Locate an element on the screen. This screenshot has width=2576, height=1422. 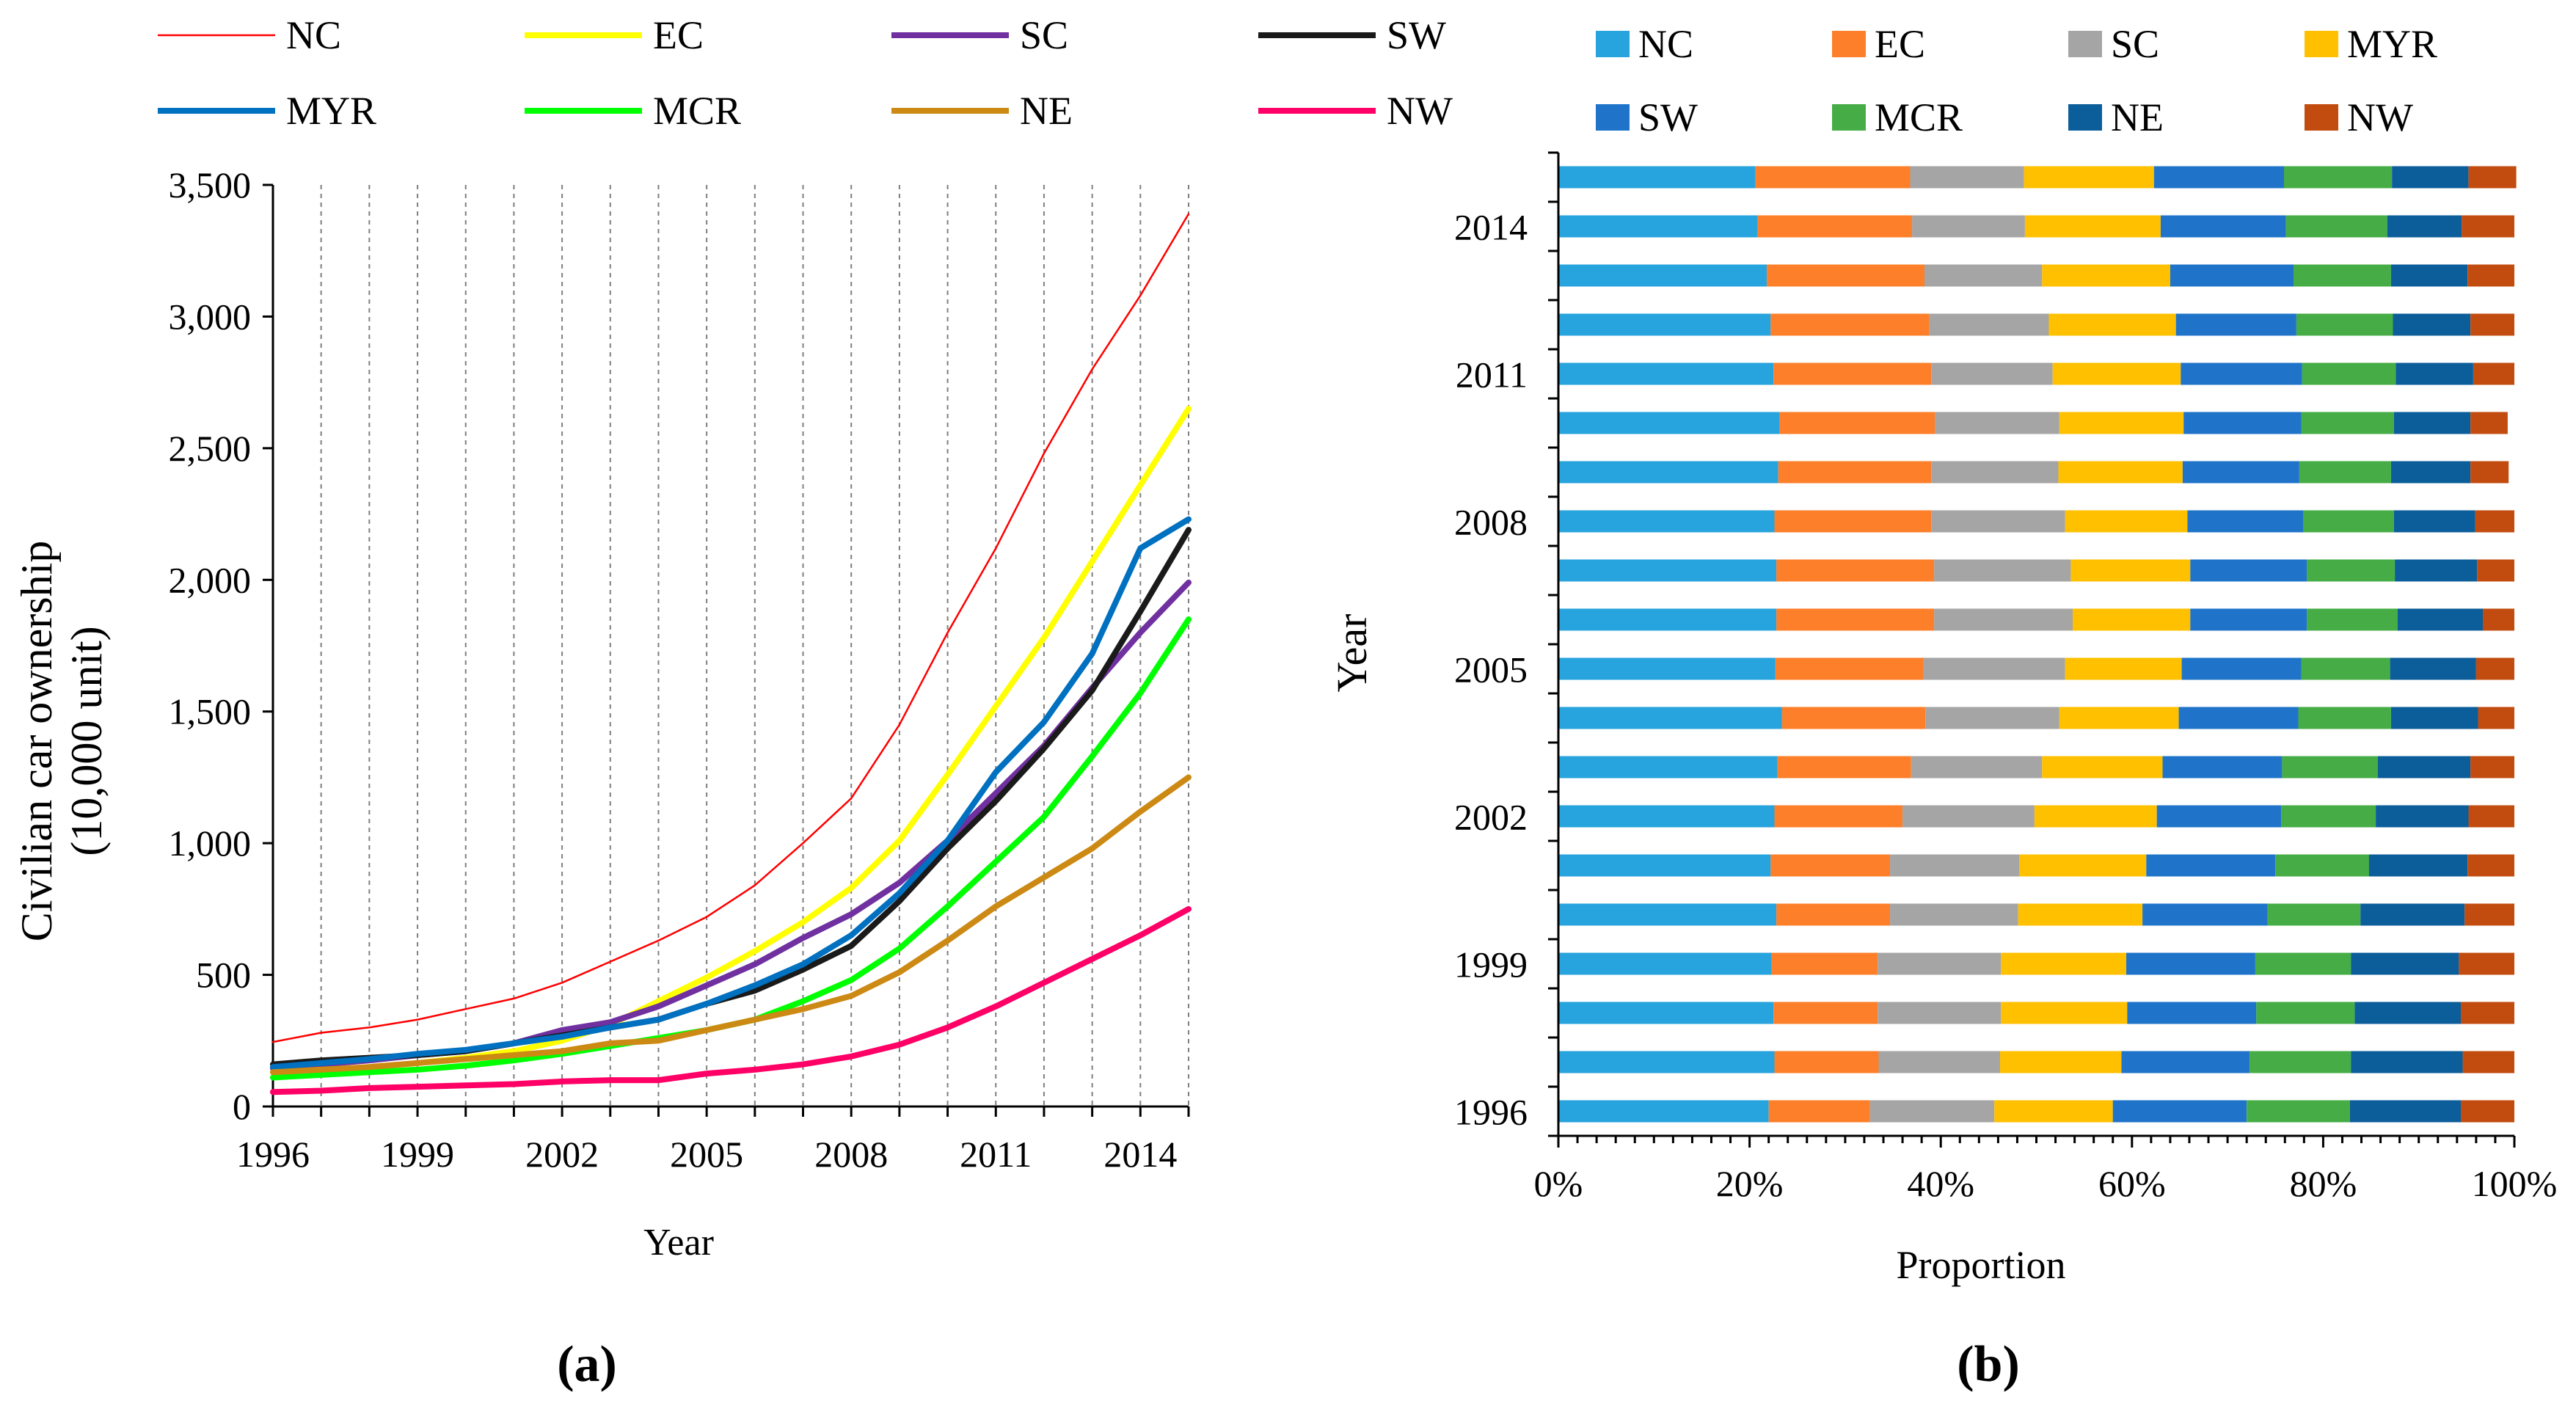
y-tick-label: 1,500 is located at coordinates (210, 711).